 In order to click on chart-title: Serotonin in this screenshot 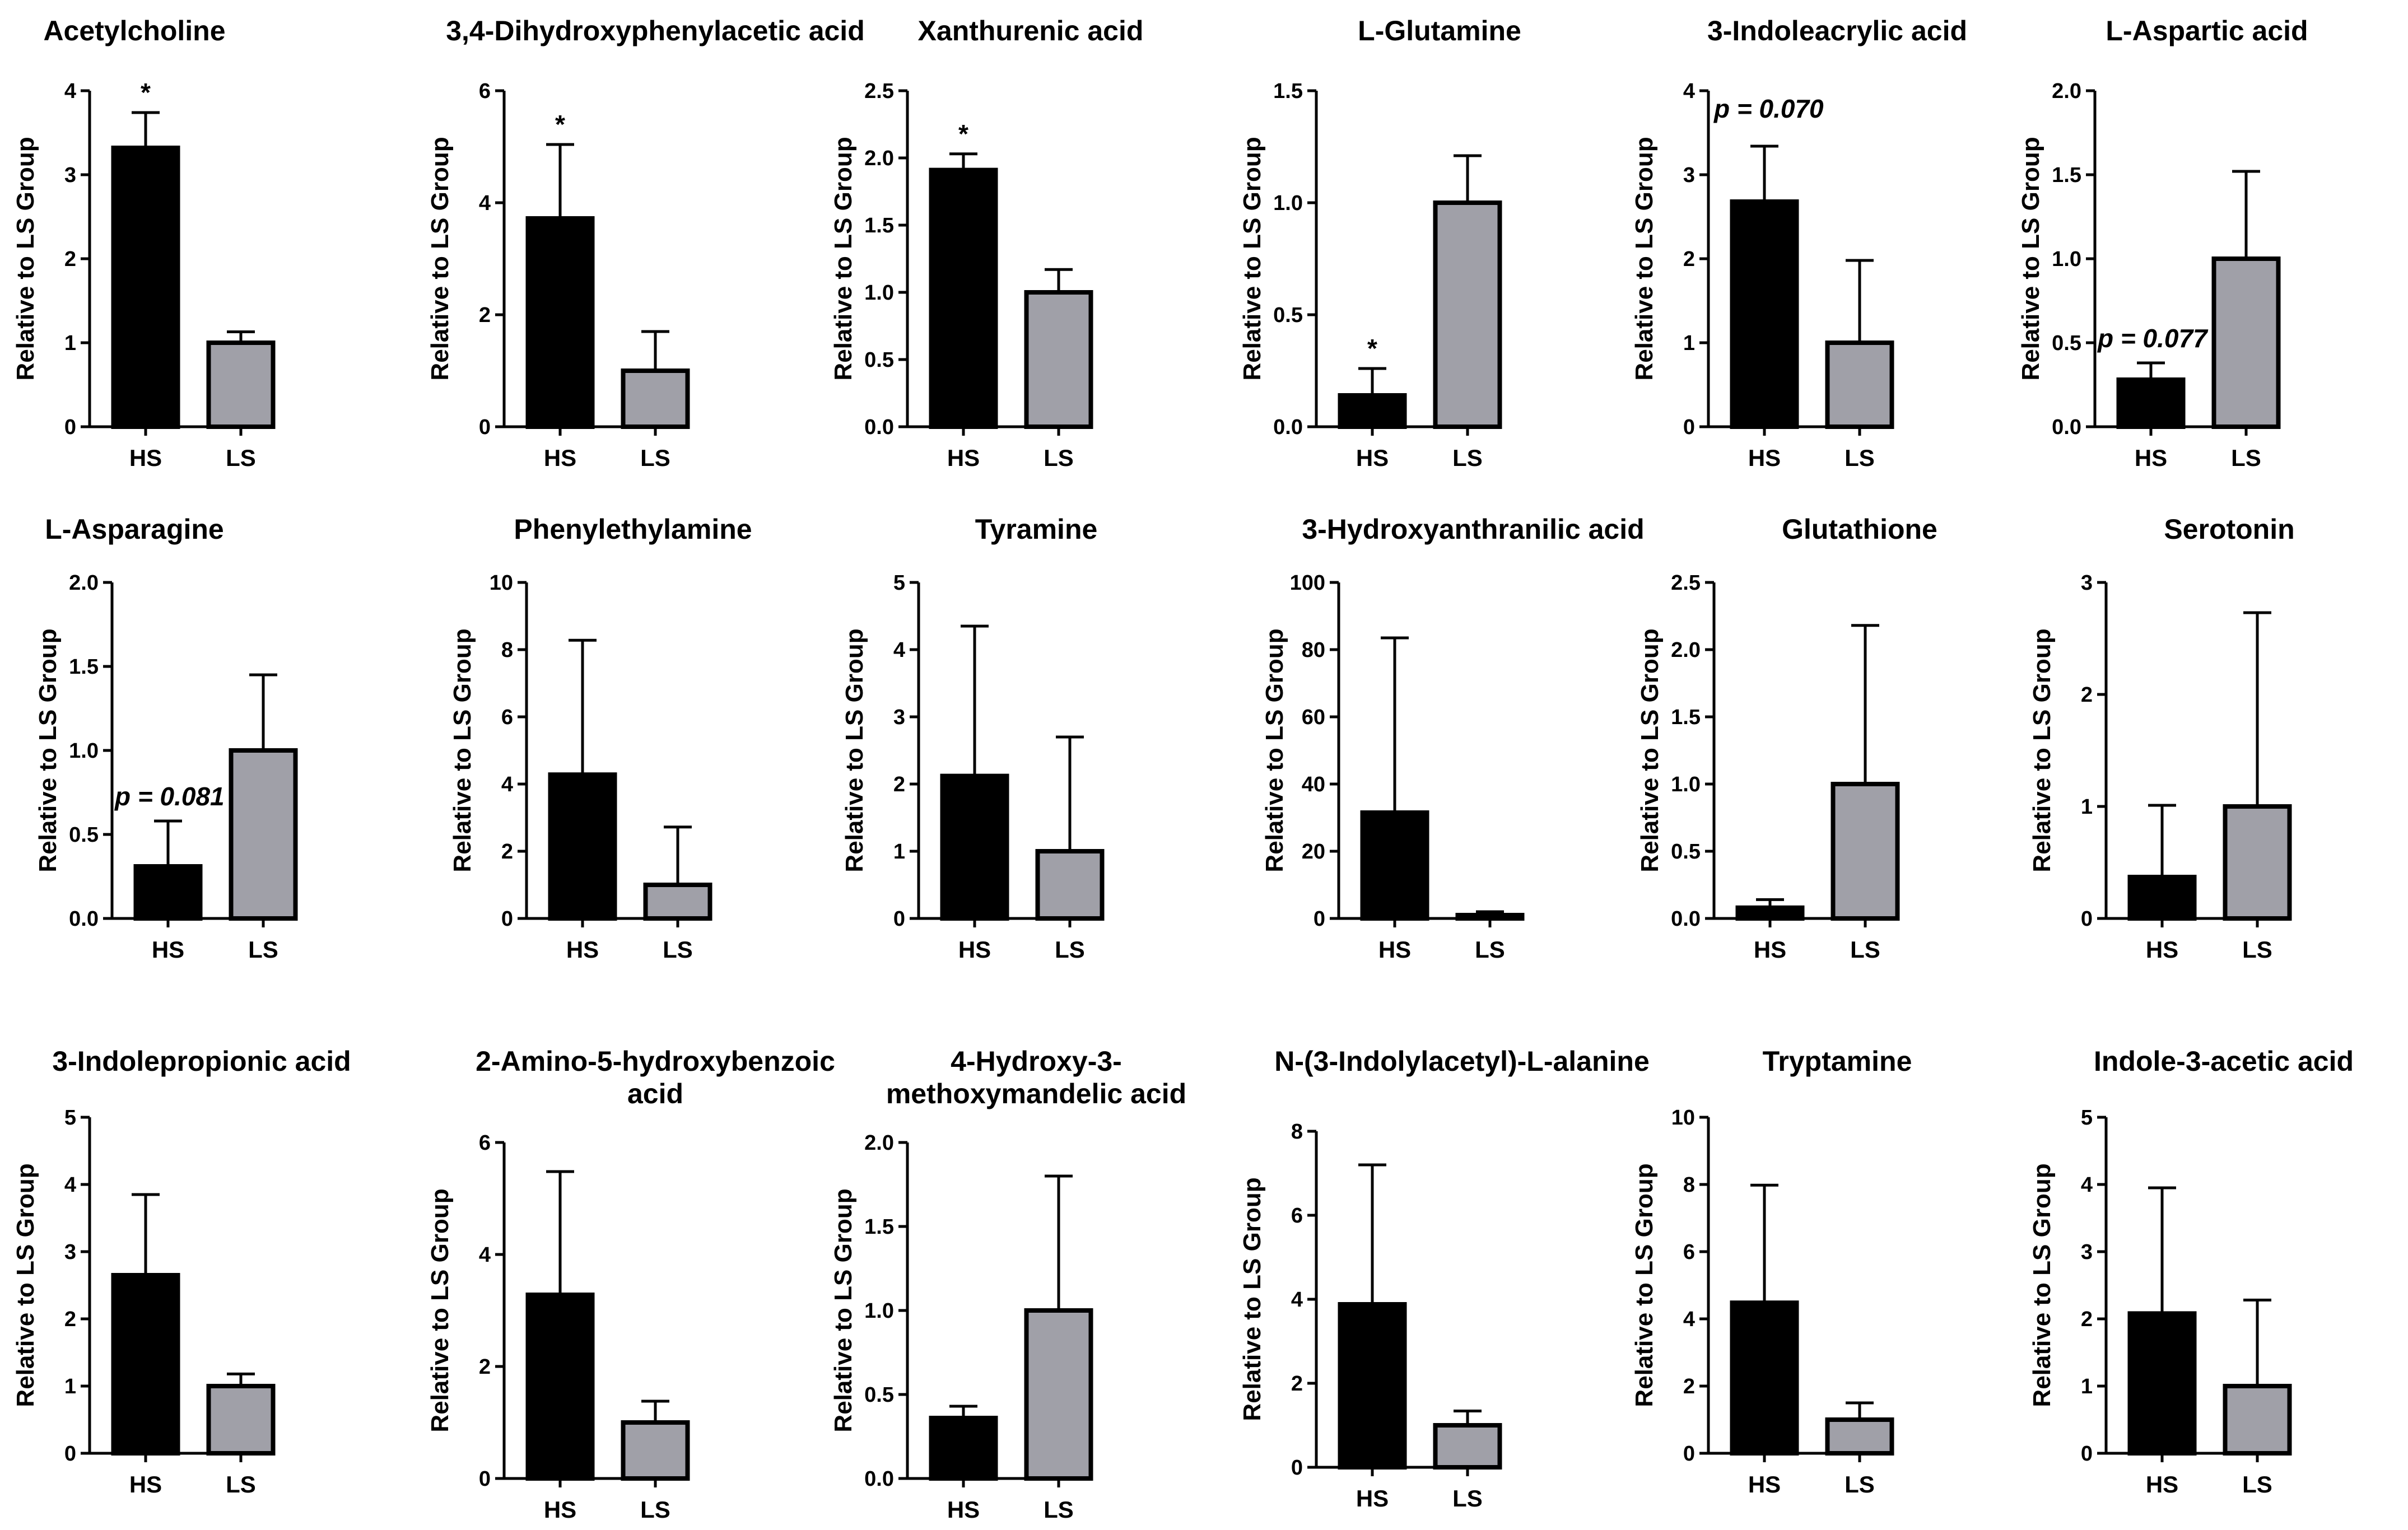, I will do `click(2229, 529)`.